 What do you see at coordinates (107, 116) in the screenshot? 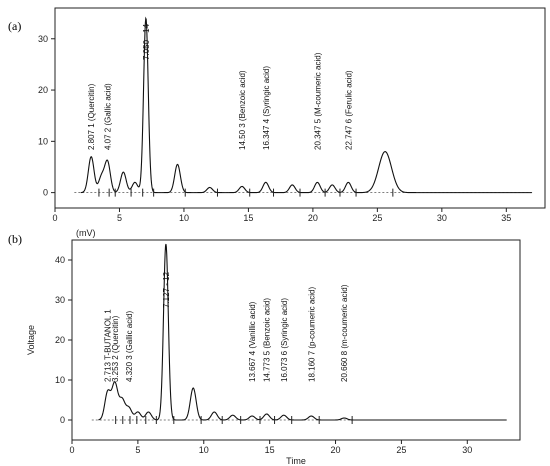
I see `peak-label: 4.07 2 (Gallic acid)` at bounding box center [107, 116].